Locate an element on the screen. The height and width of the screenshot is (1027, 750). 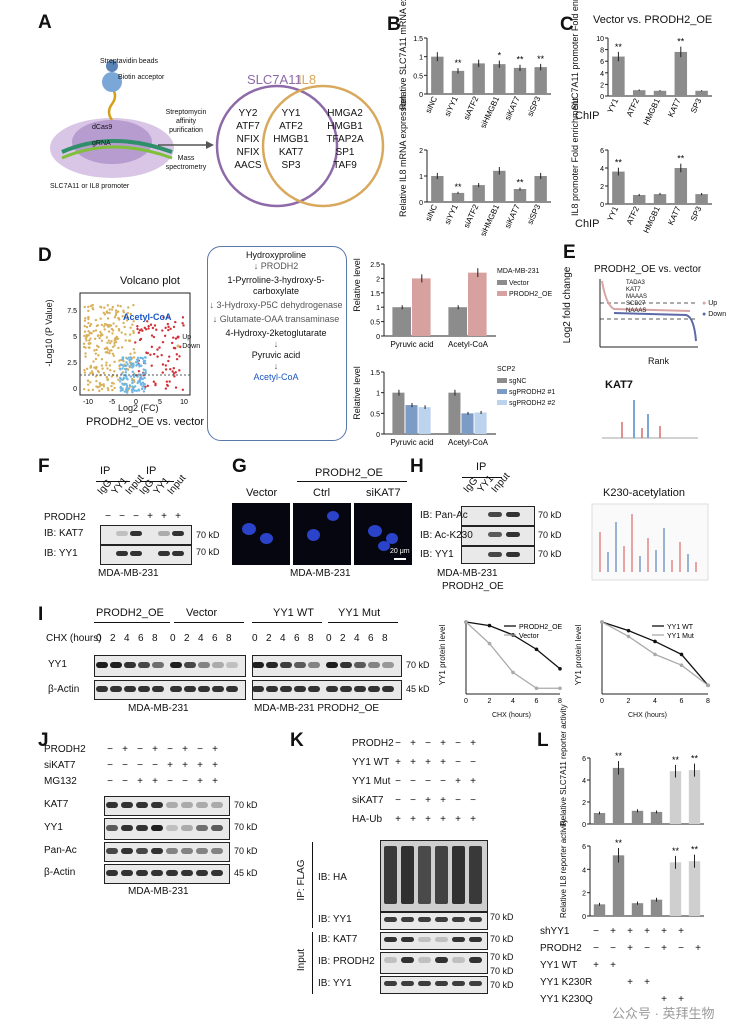
volcano-y-tick: 5 is located at coordinates (75, 337).